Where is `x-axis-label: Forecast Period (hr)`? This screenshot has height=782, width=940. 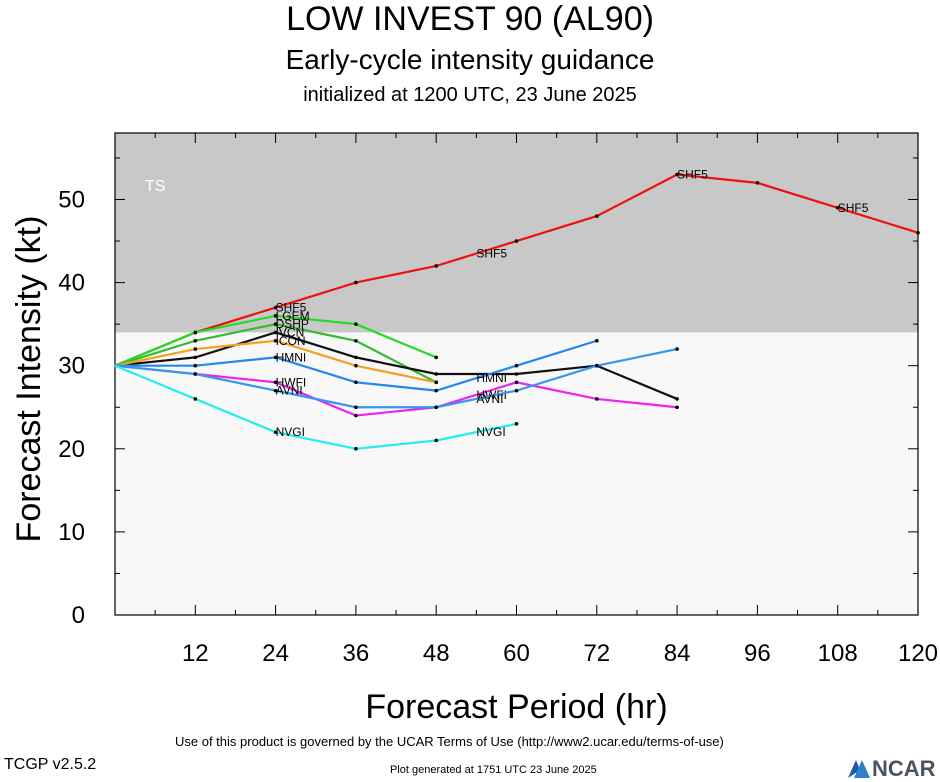 x-axis-label: Forecast Period (hr) is located at coordinates (516, 707).